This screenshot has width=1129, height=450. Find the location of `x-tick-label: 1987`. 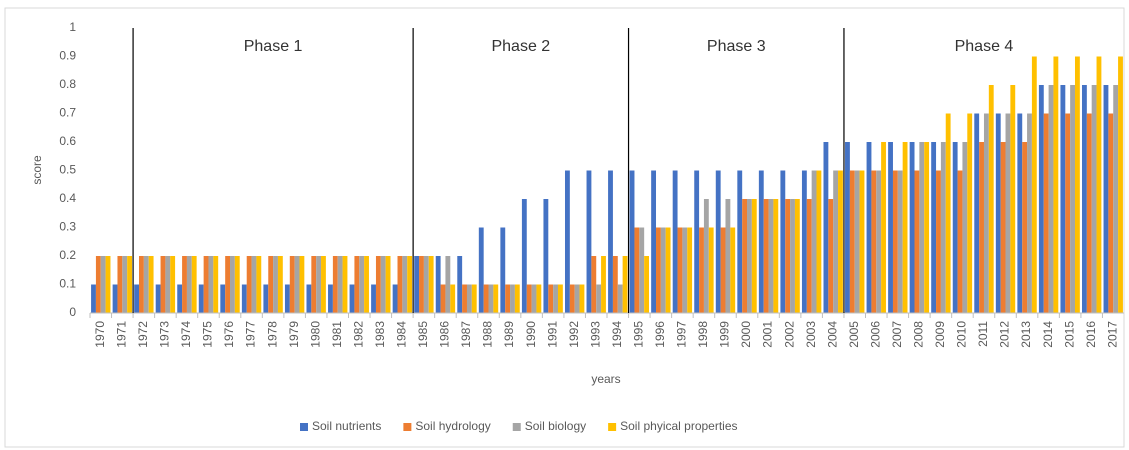

x-tick-label: 1987 is located at coordinates (466, 334).